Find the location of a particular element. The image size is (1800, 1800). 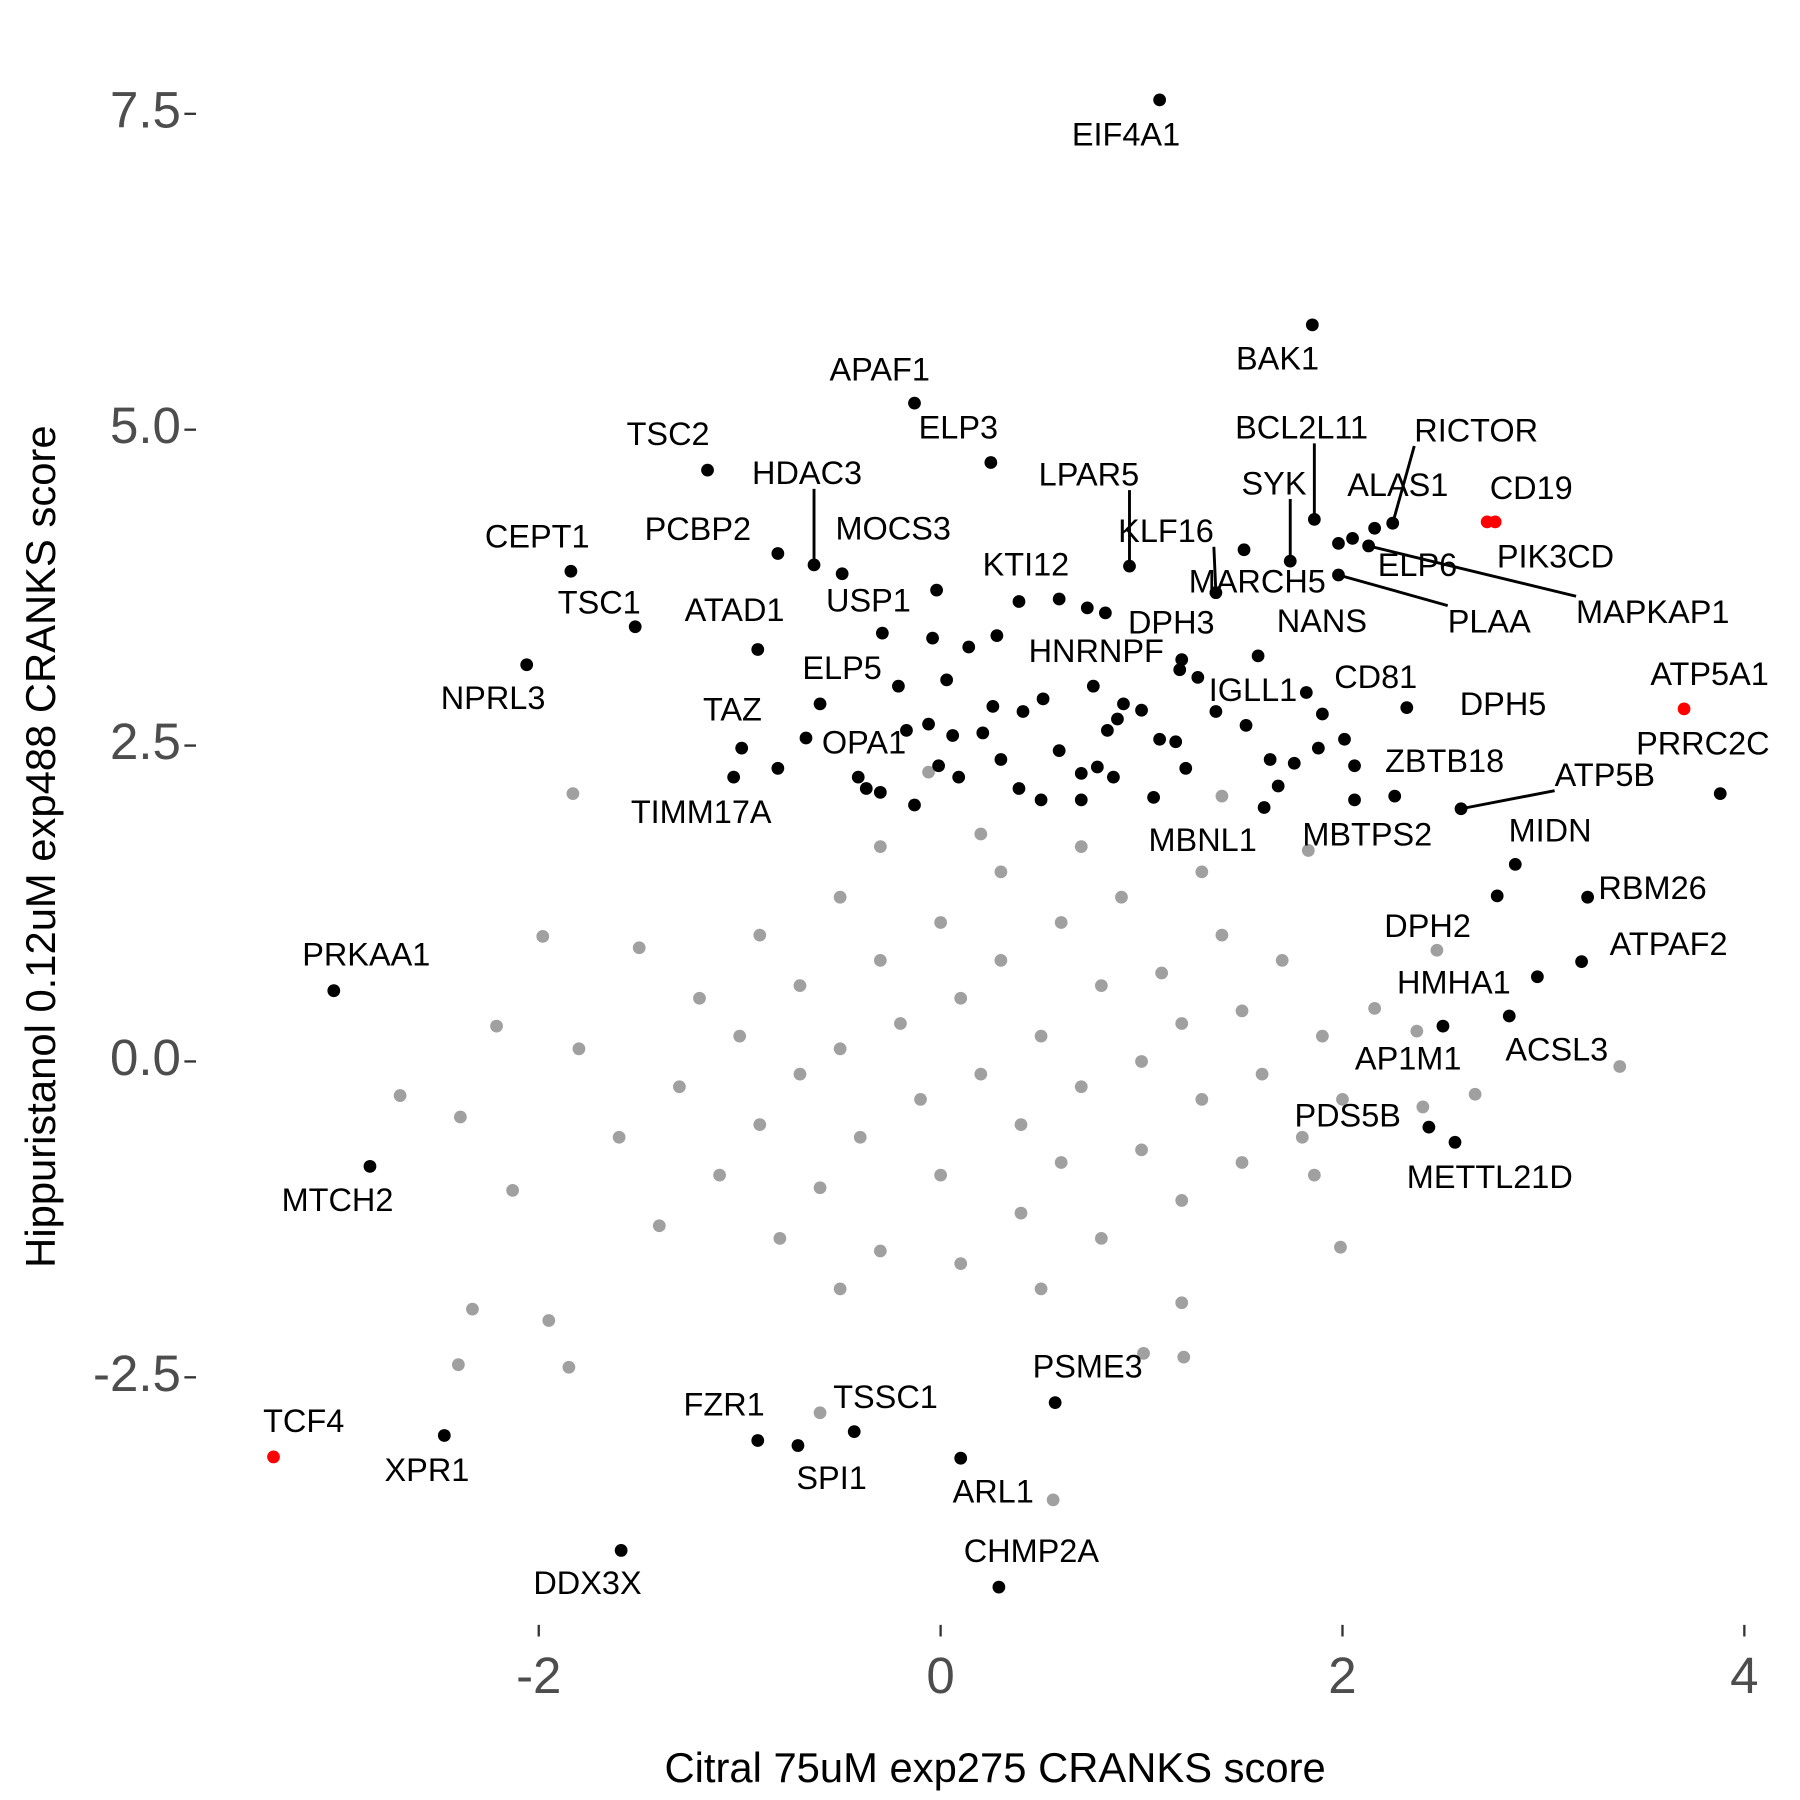

point-label: HMHA1 is located at coordinates (1454, 982).